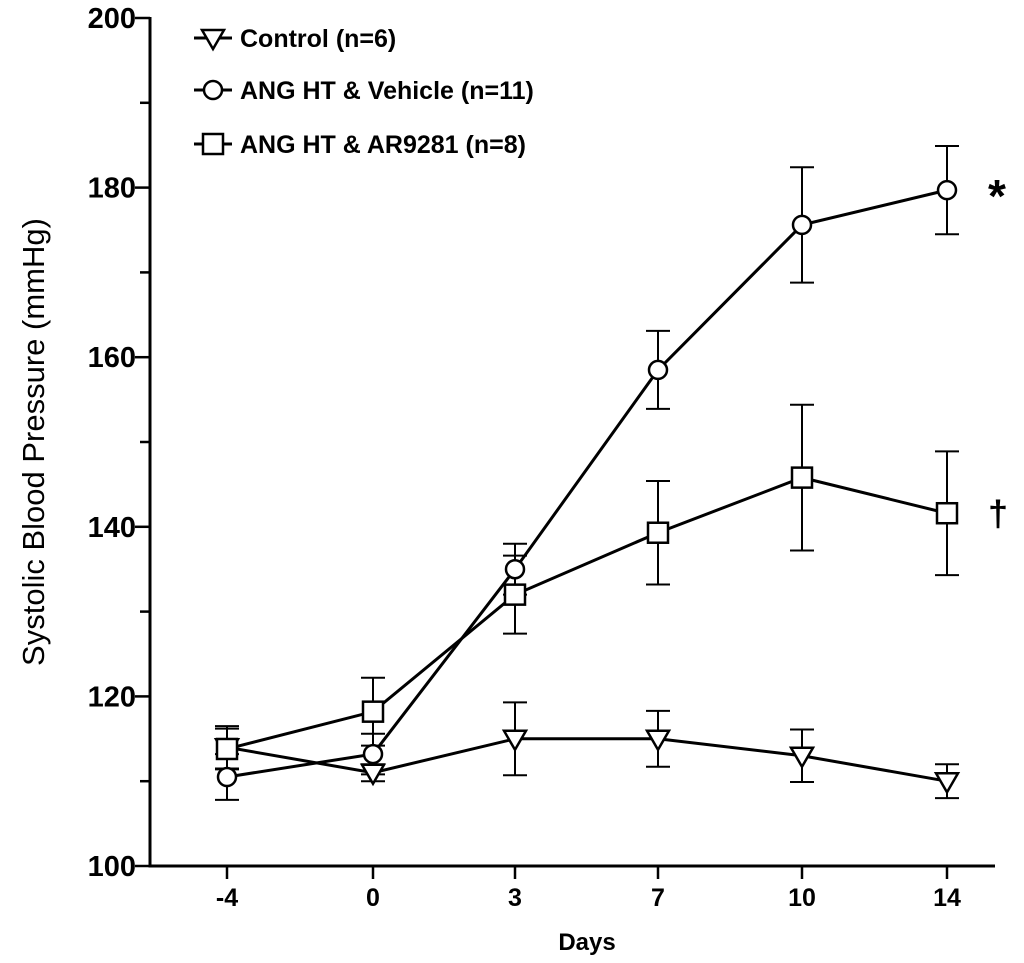 This screenshot has height=963, width=1024. Describe the element at coordinates (802, 898) in the screenshot. I see `x-tick-label: 10` at that location.